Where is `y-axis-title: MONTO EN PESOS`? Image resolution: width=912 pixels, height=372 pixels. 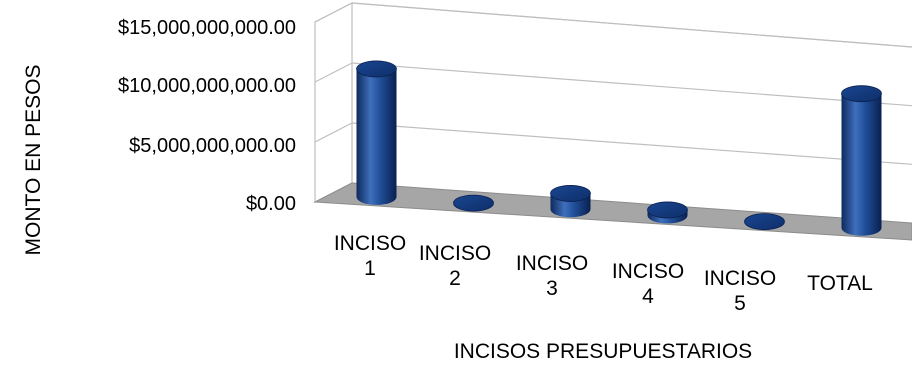 y-axis-title: MONTO EN PESOS is located at coordinates (33, 160).